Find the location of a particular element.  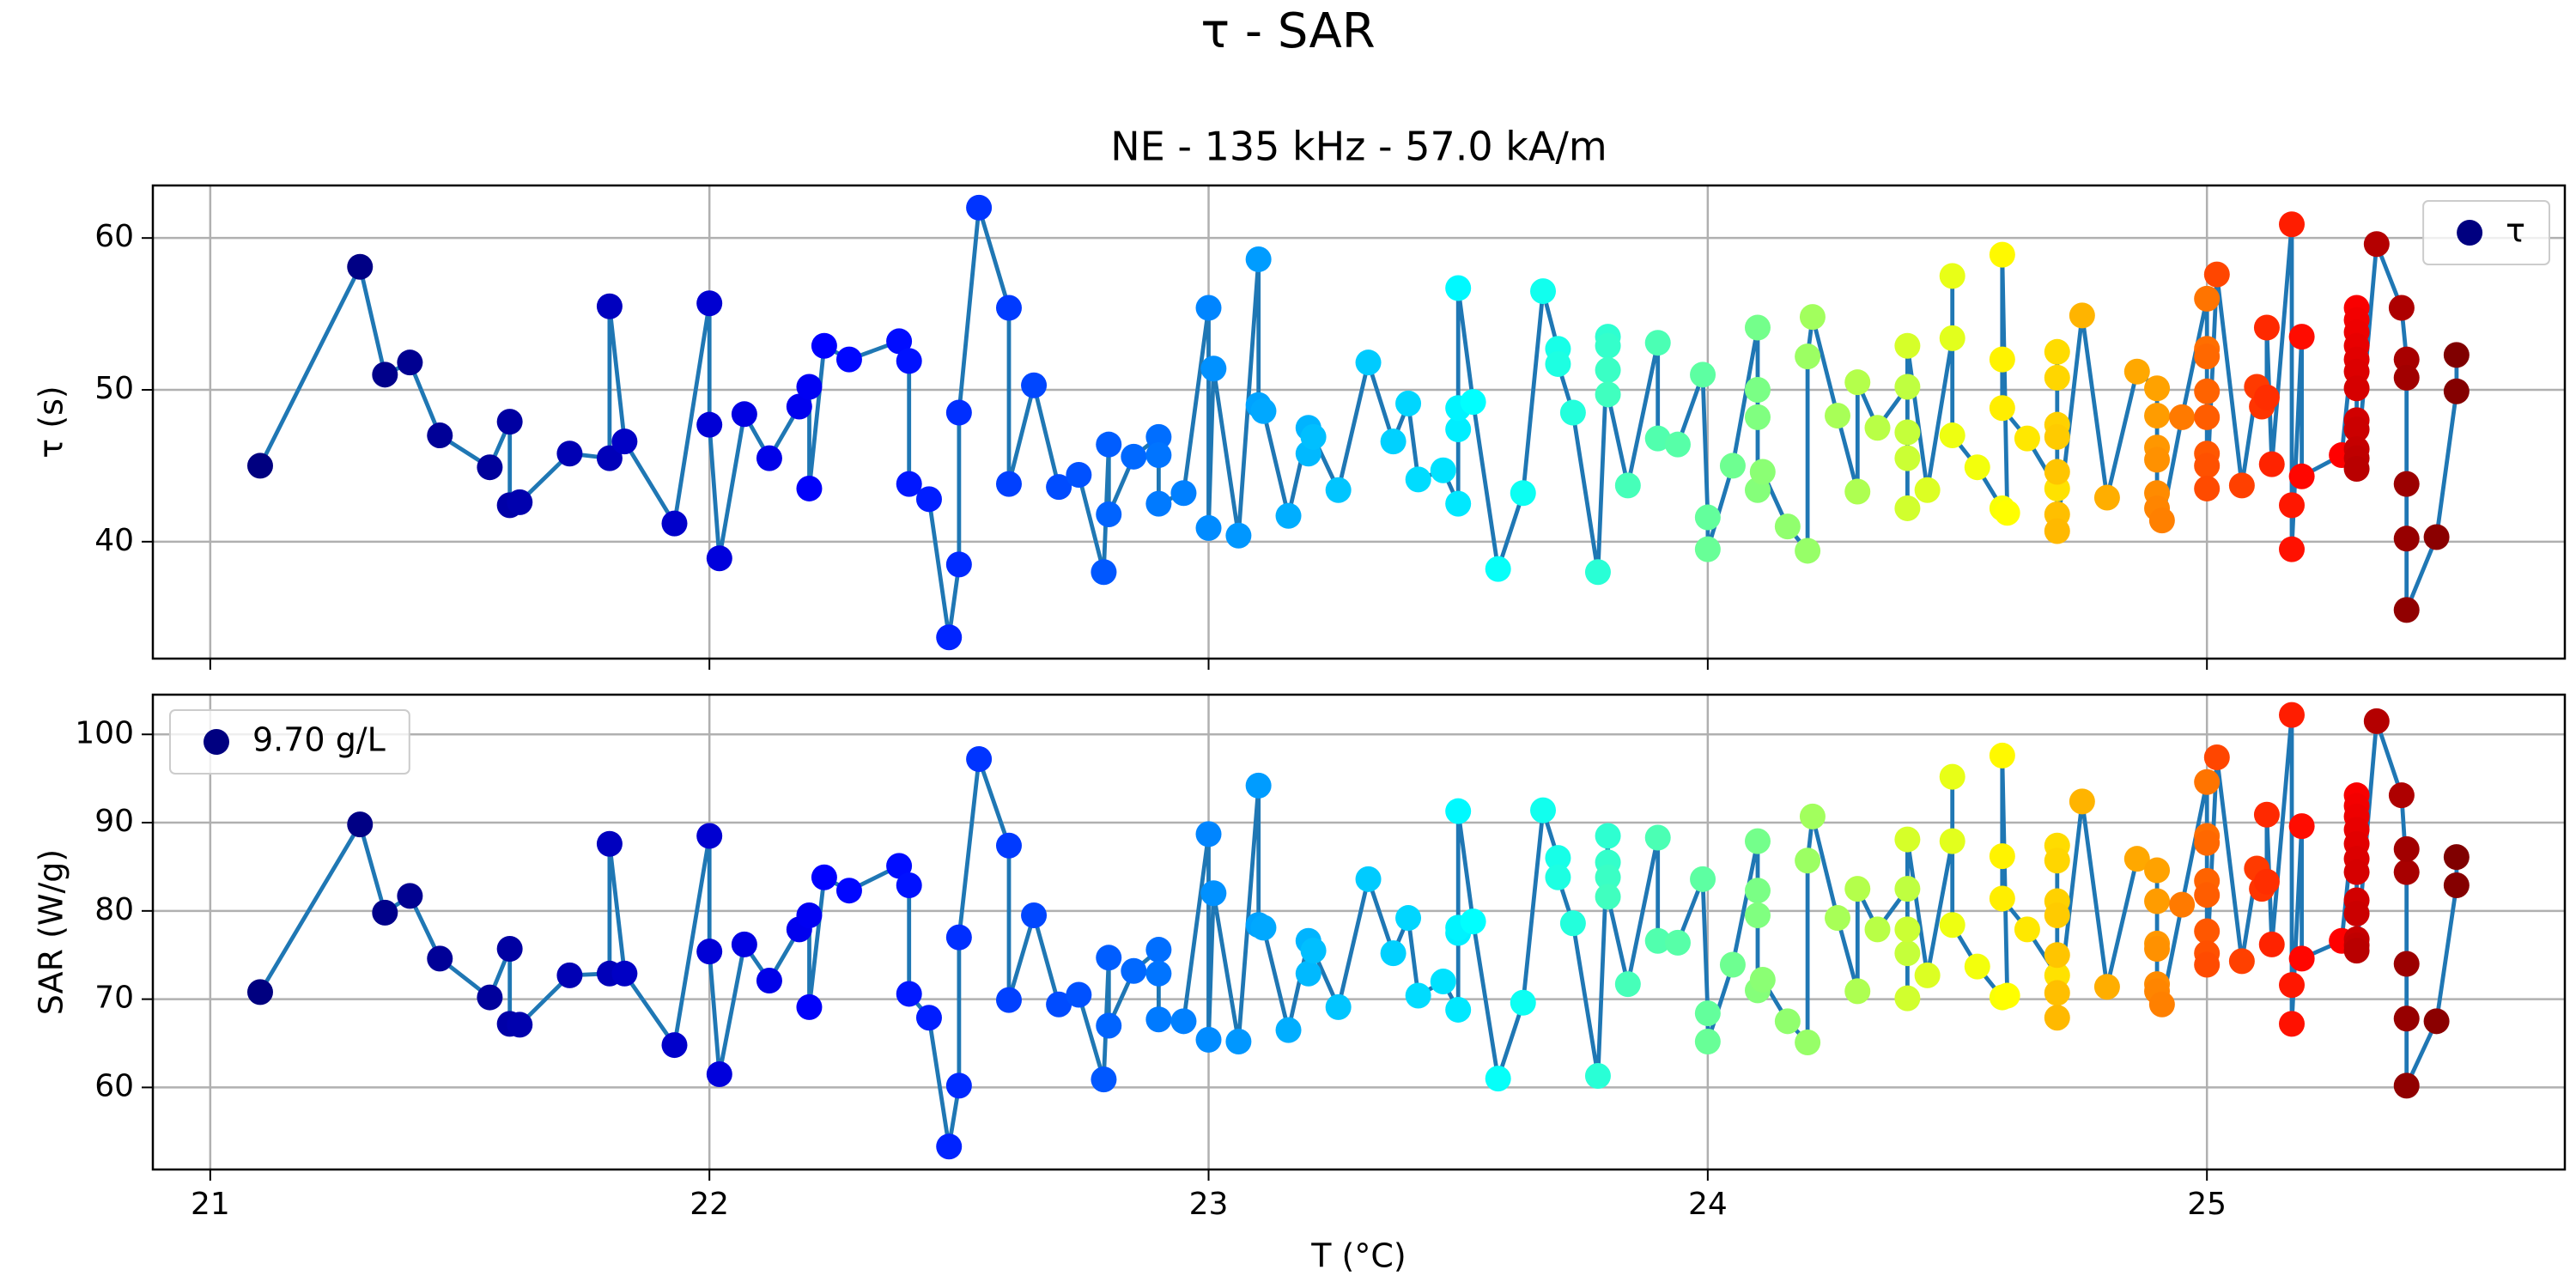

legend-label: 9.70 g/L is located at coordinates (319, 740).